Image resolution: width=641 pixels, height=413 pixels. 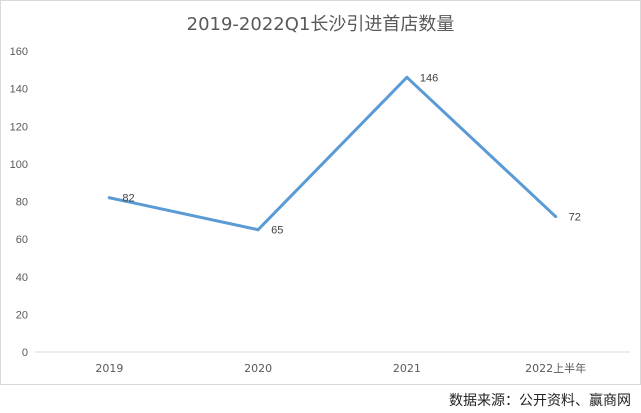 What do you see at coordinates (429, 78) in the screenshot?
I see `data-label: 146` at bounding box center [429, 78].